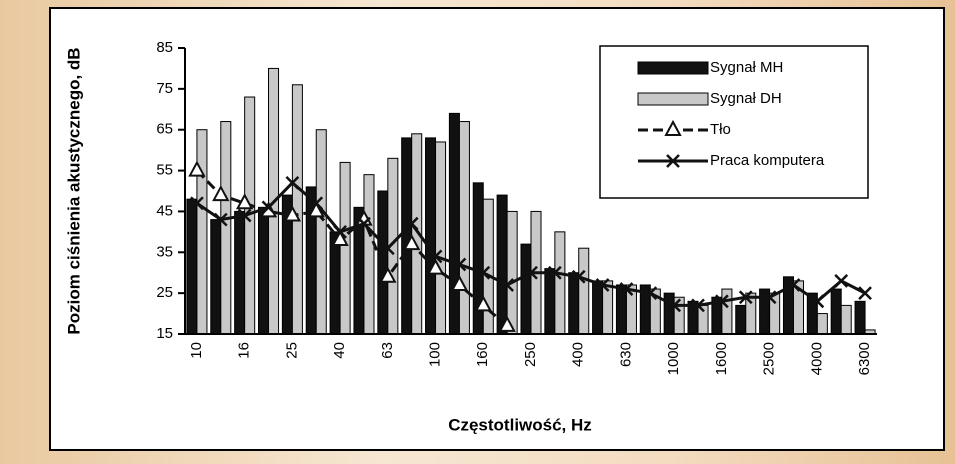 The image size is (955, 464). I want to click on x-tick-label: 1000, so click(673, 358).